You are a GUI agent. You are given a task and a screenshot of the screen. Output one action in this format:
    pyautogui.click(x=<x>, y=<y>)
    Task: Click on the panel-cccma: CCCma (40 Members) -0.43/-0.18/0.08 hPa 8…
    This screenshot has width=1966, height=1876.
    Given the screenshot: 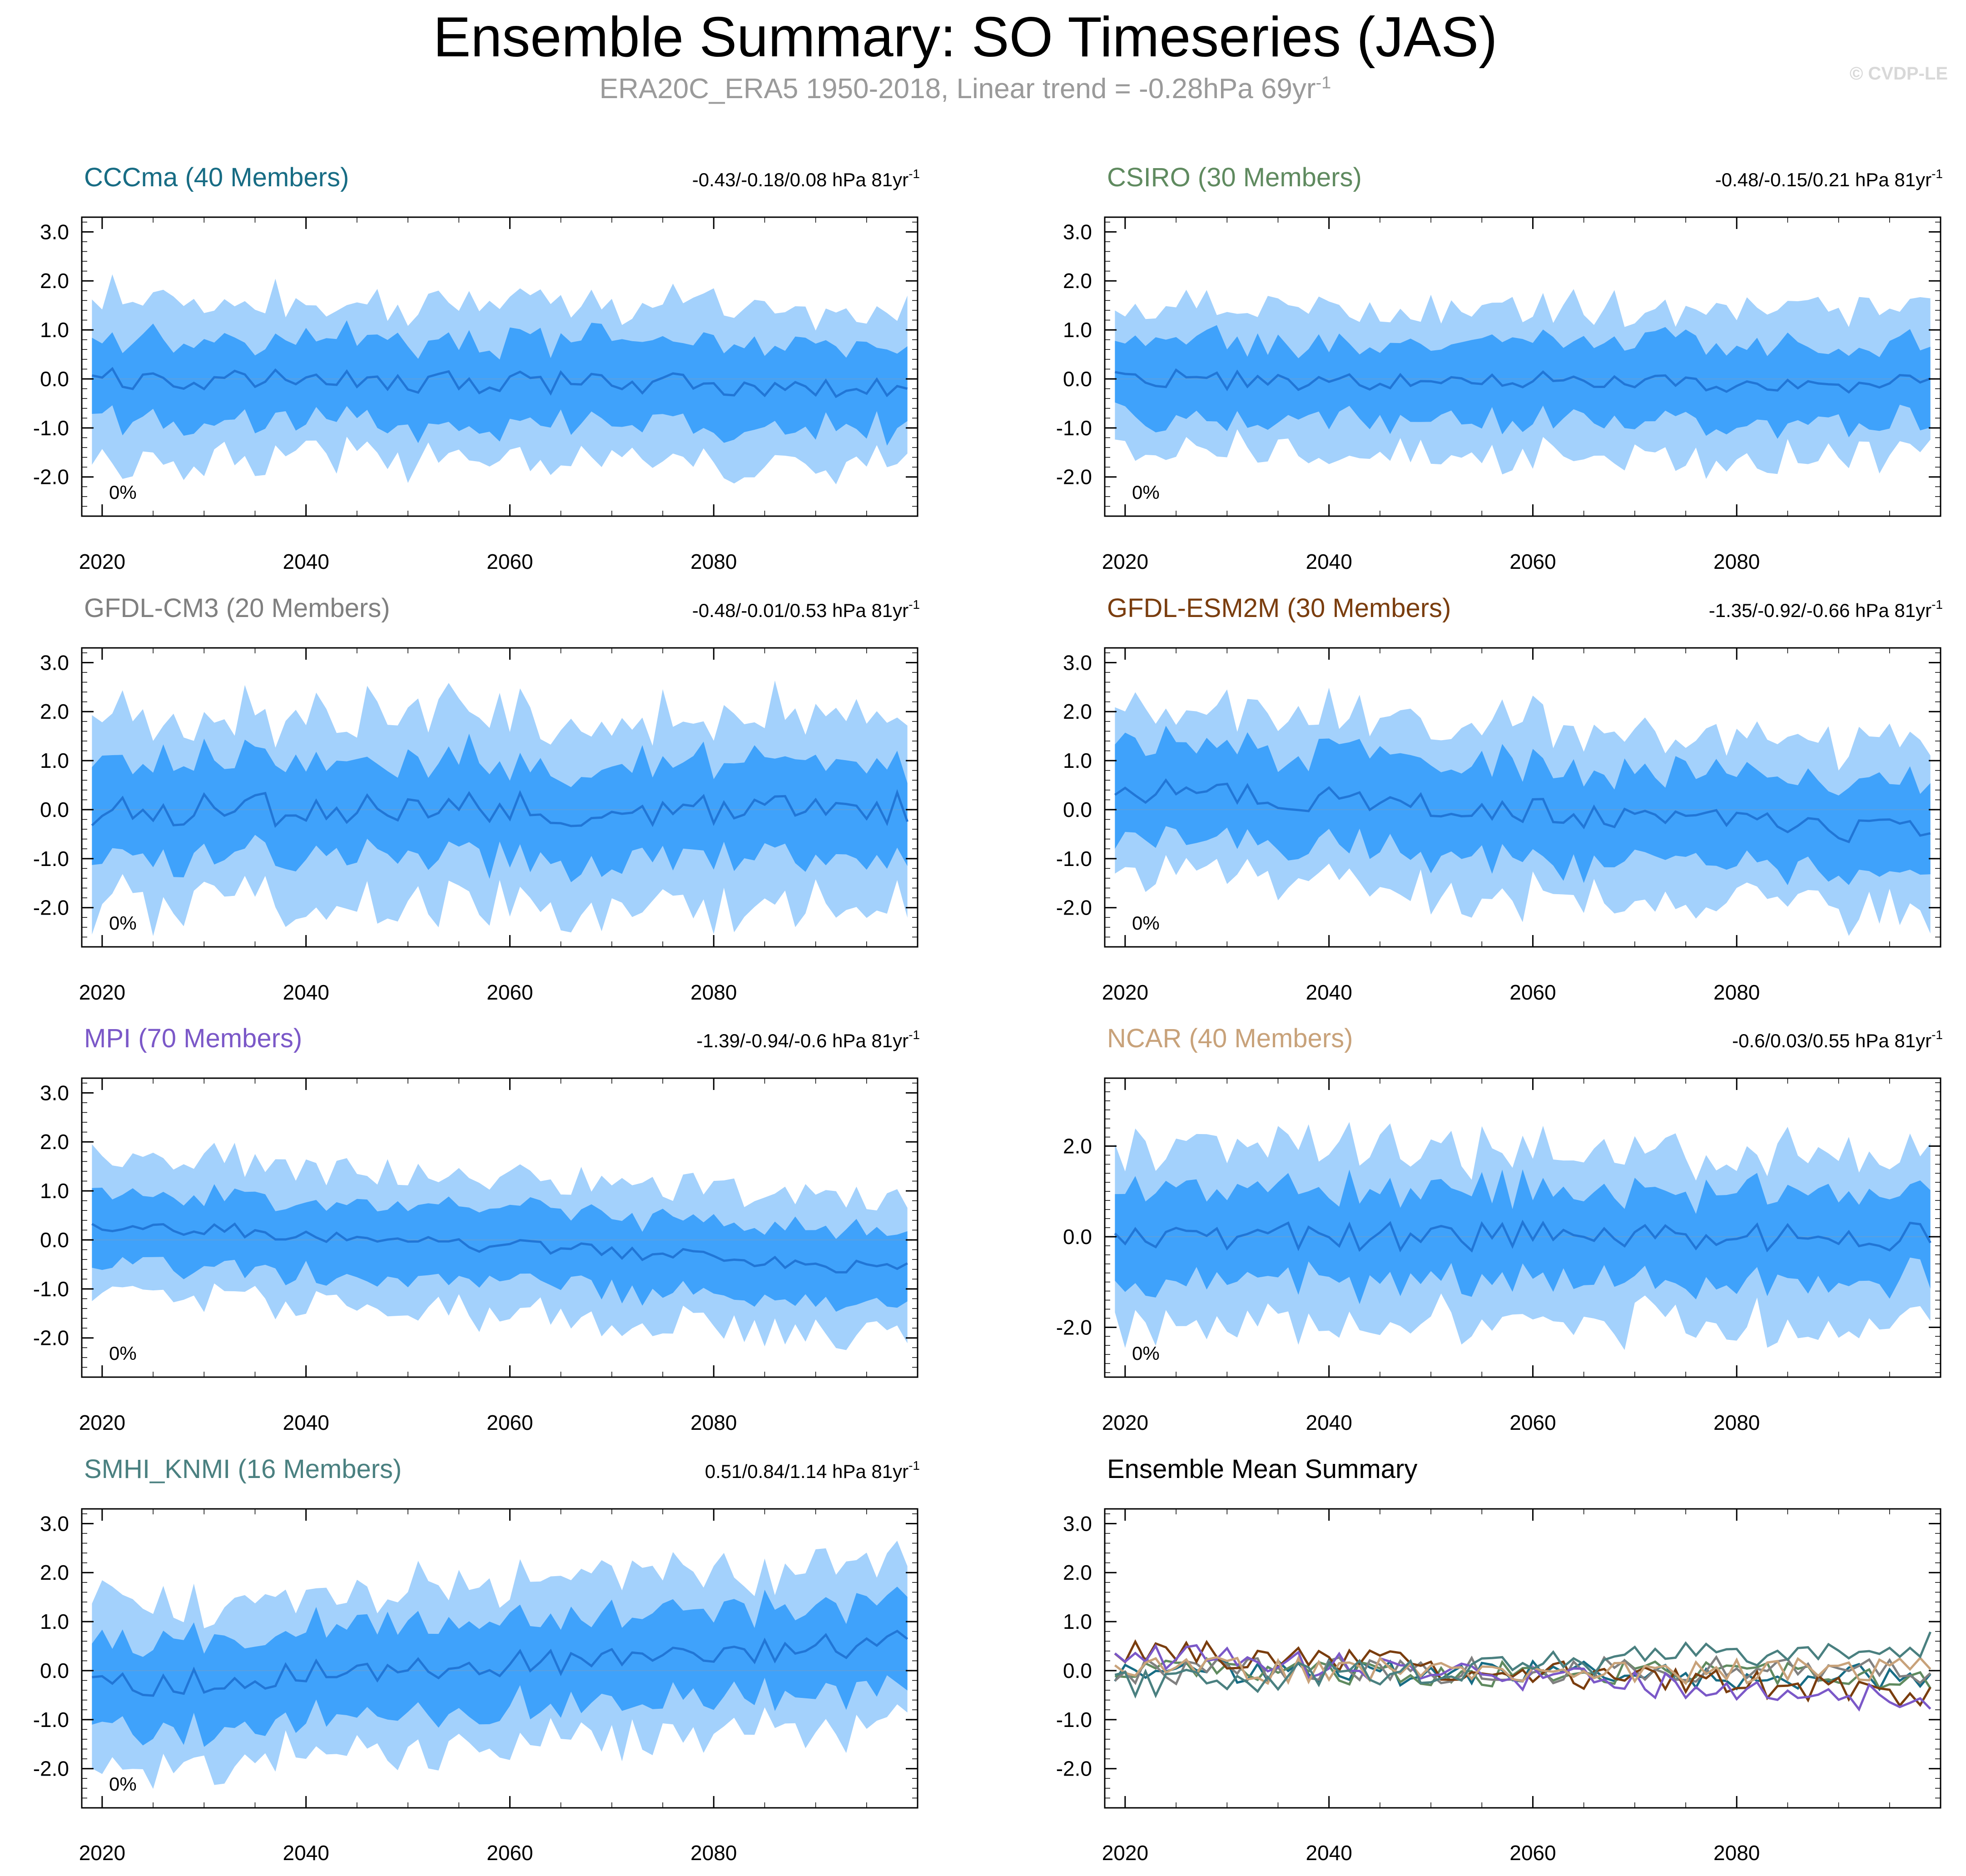 What is the action you would take?
    pyautogui.click(x=476, y=368)
    